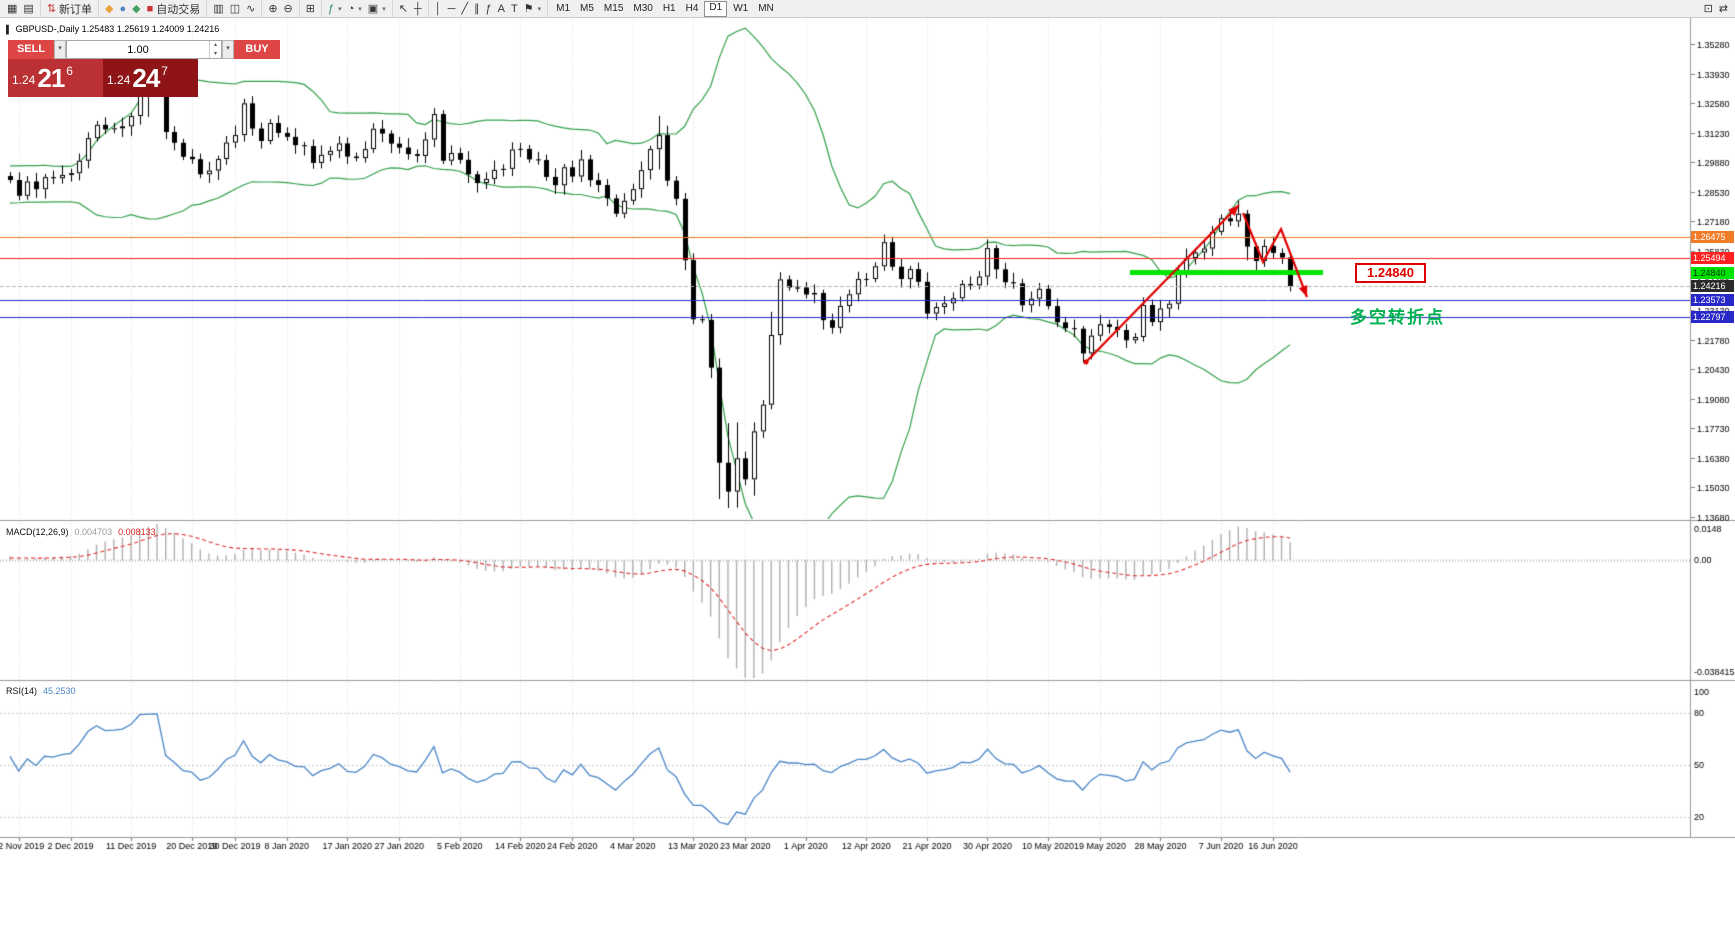 This screenshot has width=1735, height=944. I want to click on timeframe-d1: D1, so click(716, 8).